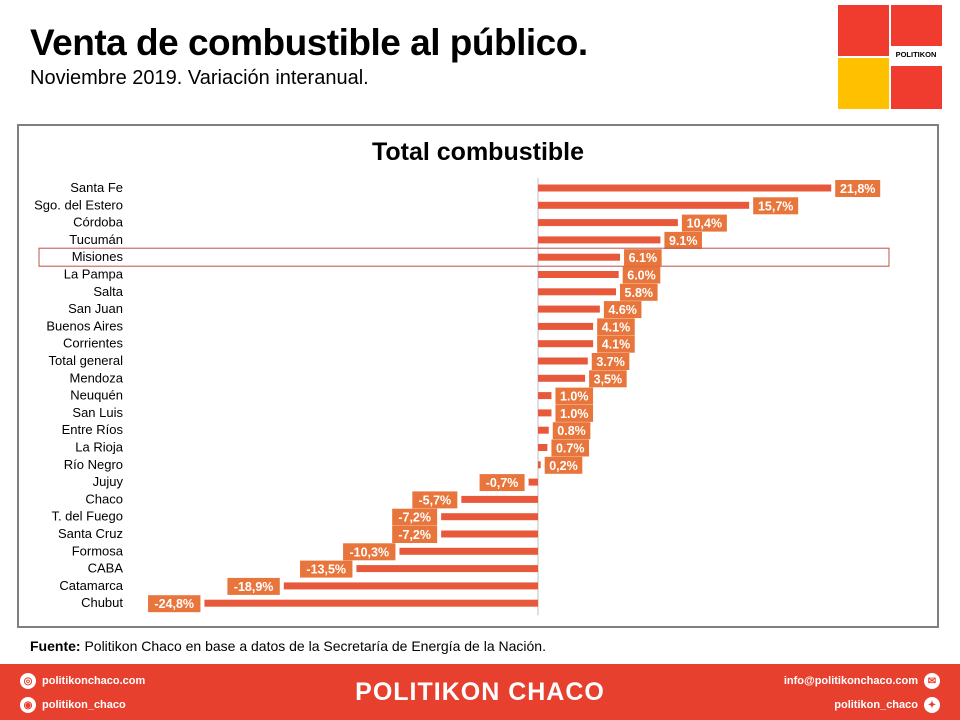 The width and height of the screenshot is (960, 720). I want to click on category-label: Santa Fe, so click(96, 187).